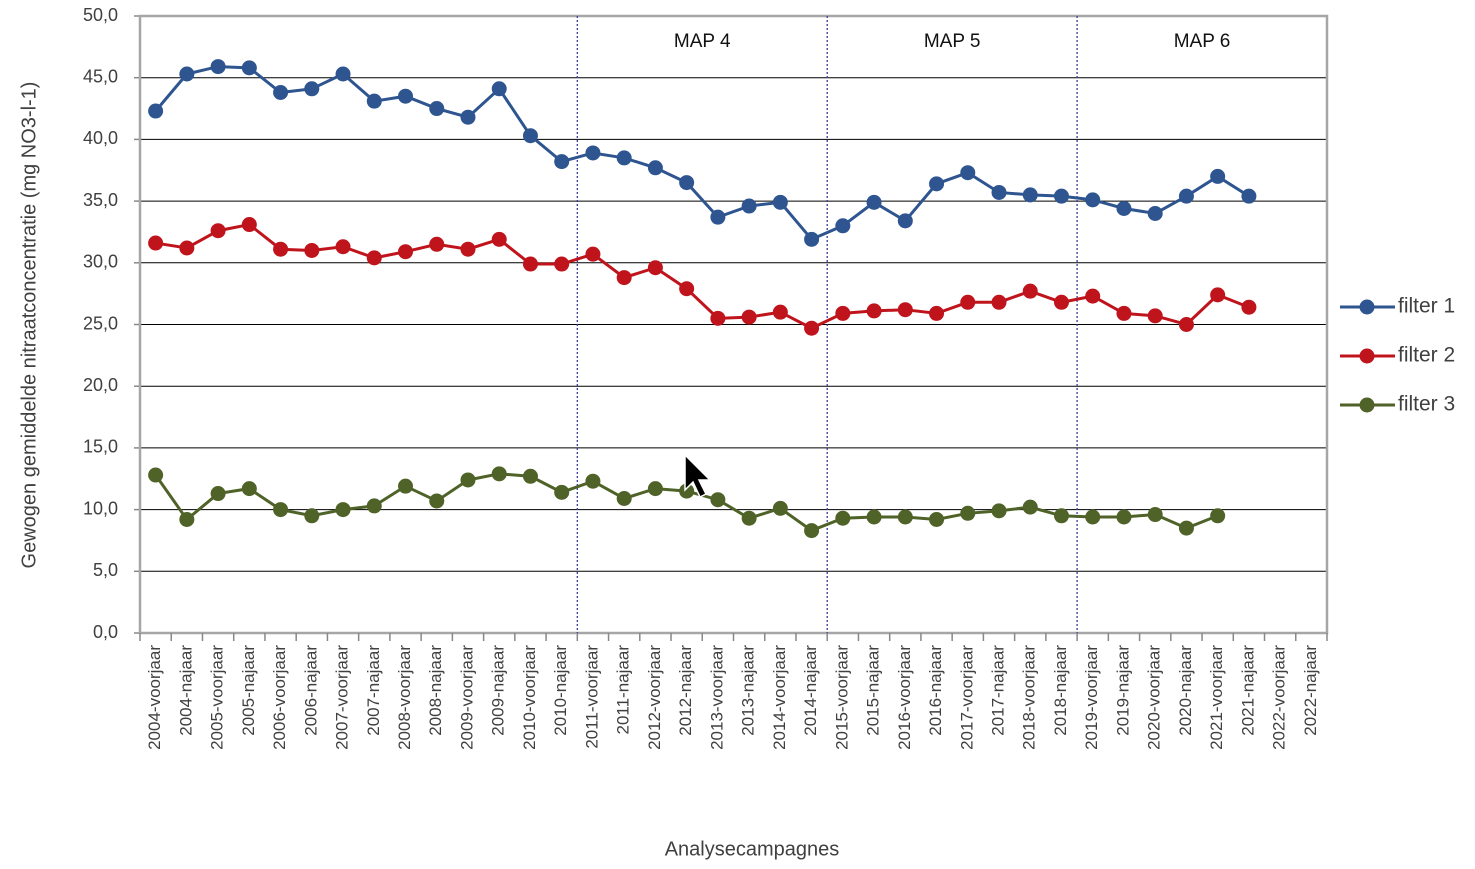 This screenshot has width=1475, height=869. Describe the element at coordinates (1426, 355) in the screenshot. I see `legend-label: filter 2` at that location.